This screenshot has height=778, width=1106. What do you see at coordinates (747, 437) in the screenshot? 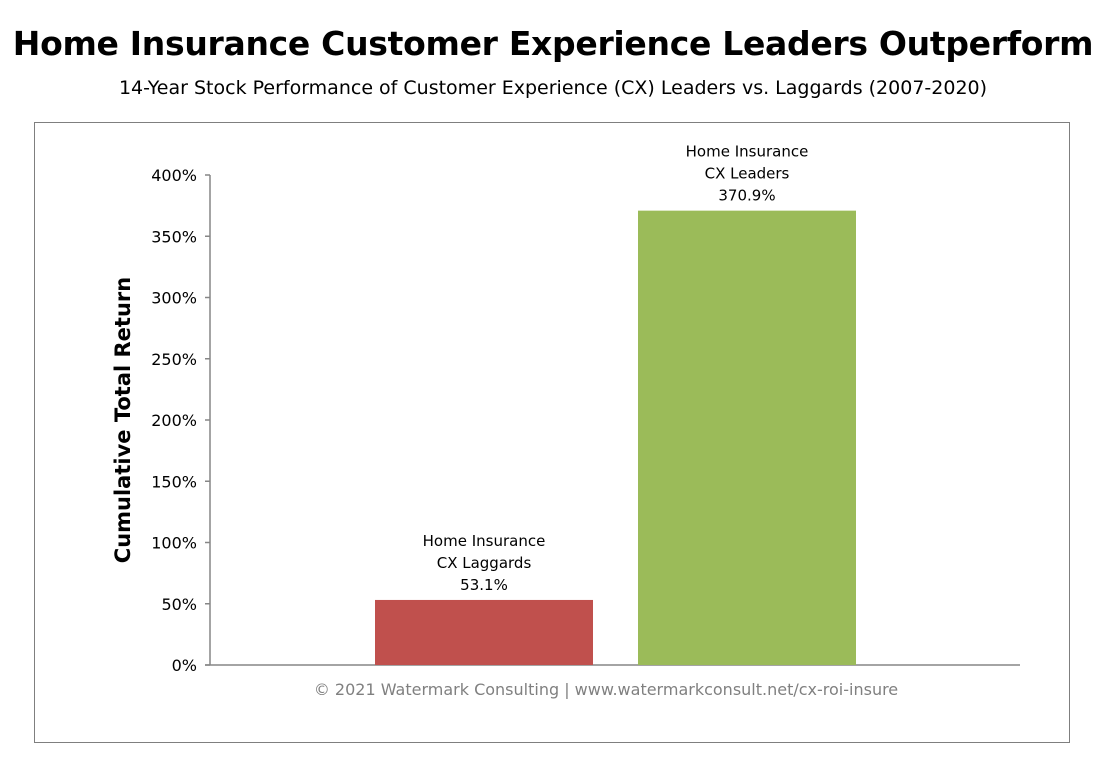
I see `bar-leaders` at bounding box center [747, 437].